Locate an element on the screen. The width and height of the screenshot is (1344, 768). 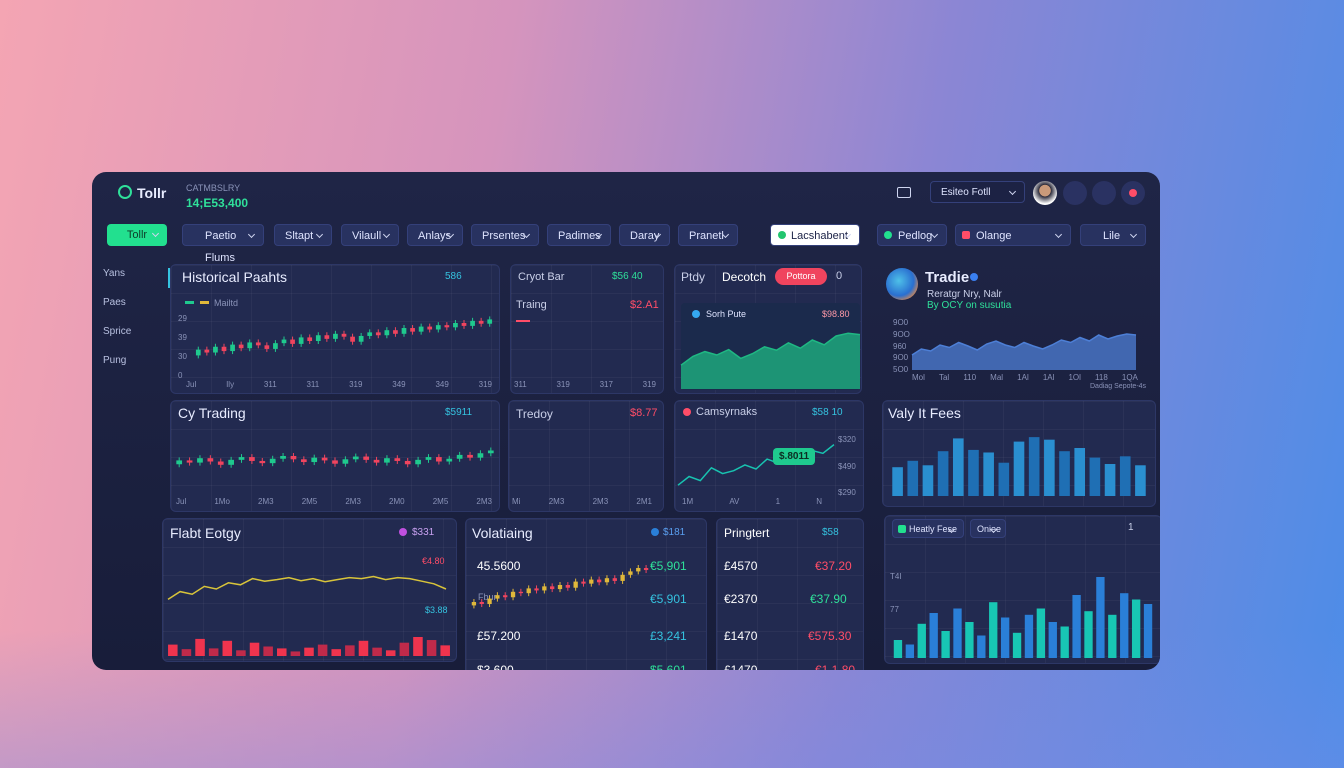
filter: Olange is located at coordinates (1013, 235).